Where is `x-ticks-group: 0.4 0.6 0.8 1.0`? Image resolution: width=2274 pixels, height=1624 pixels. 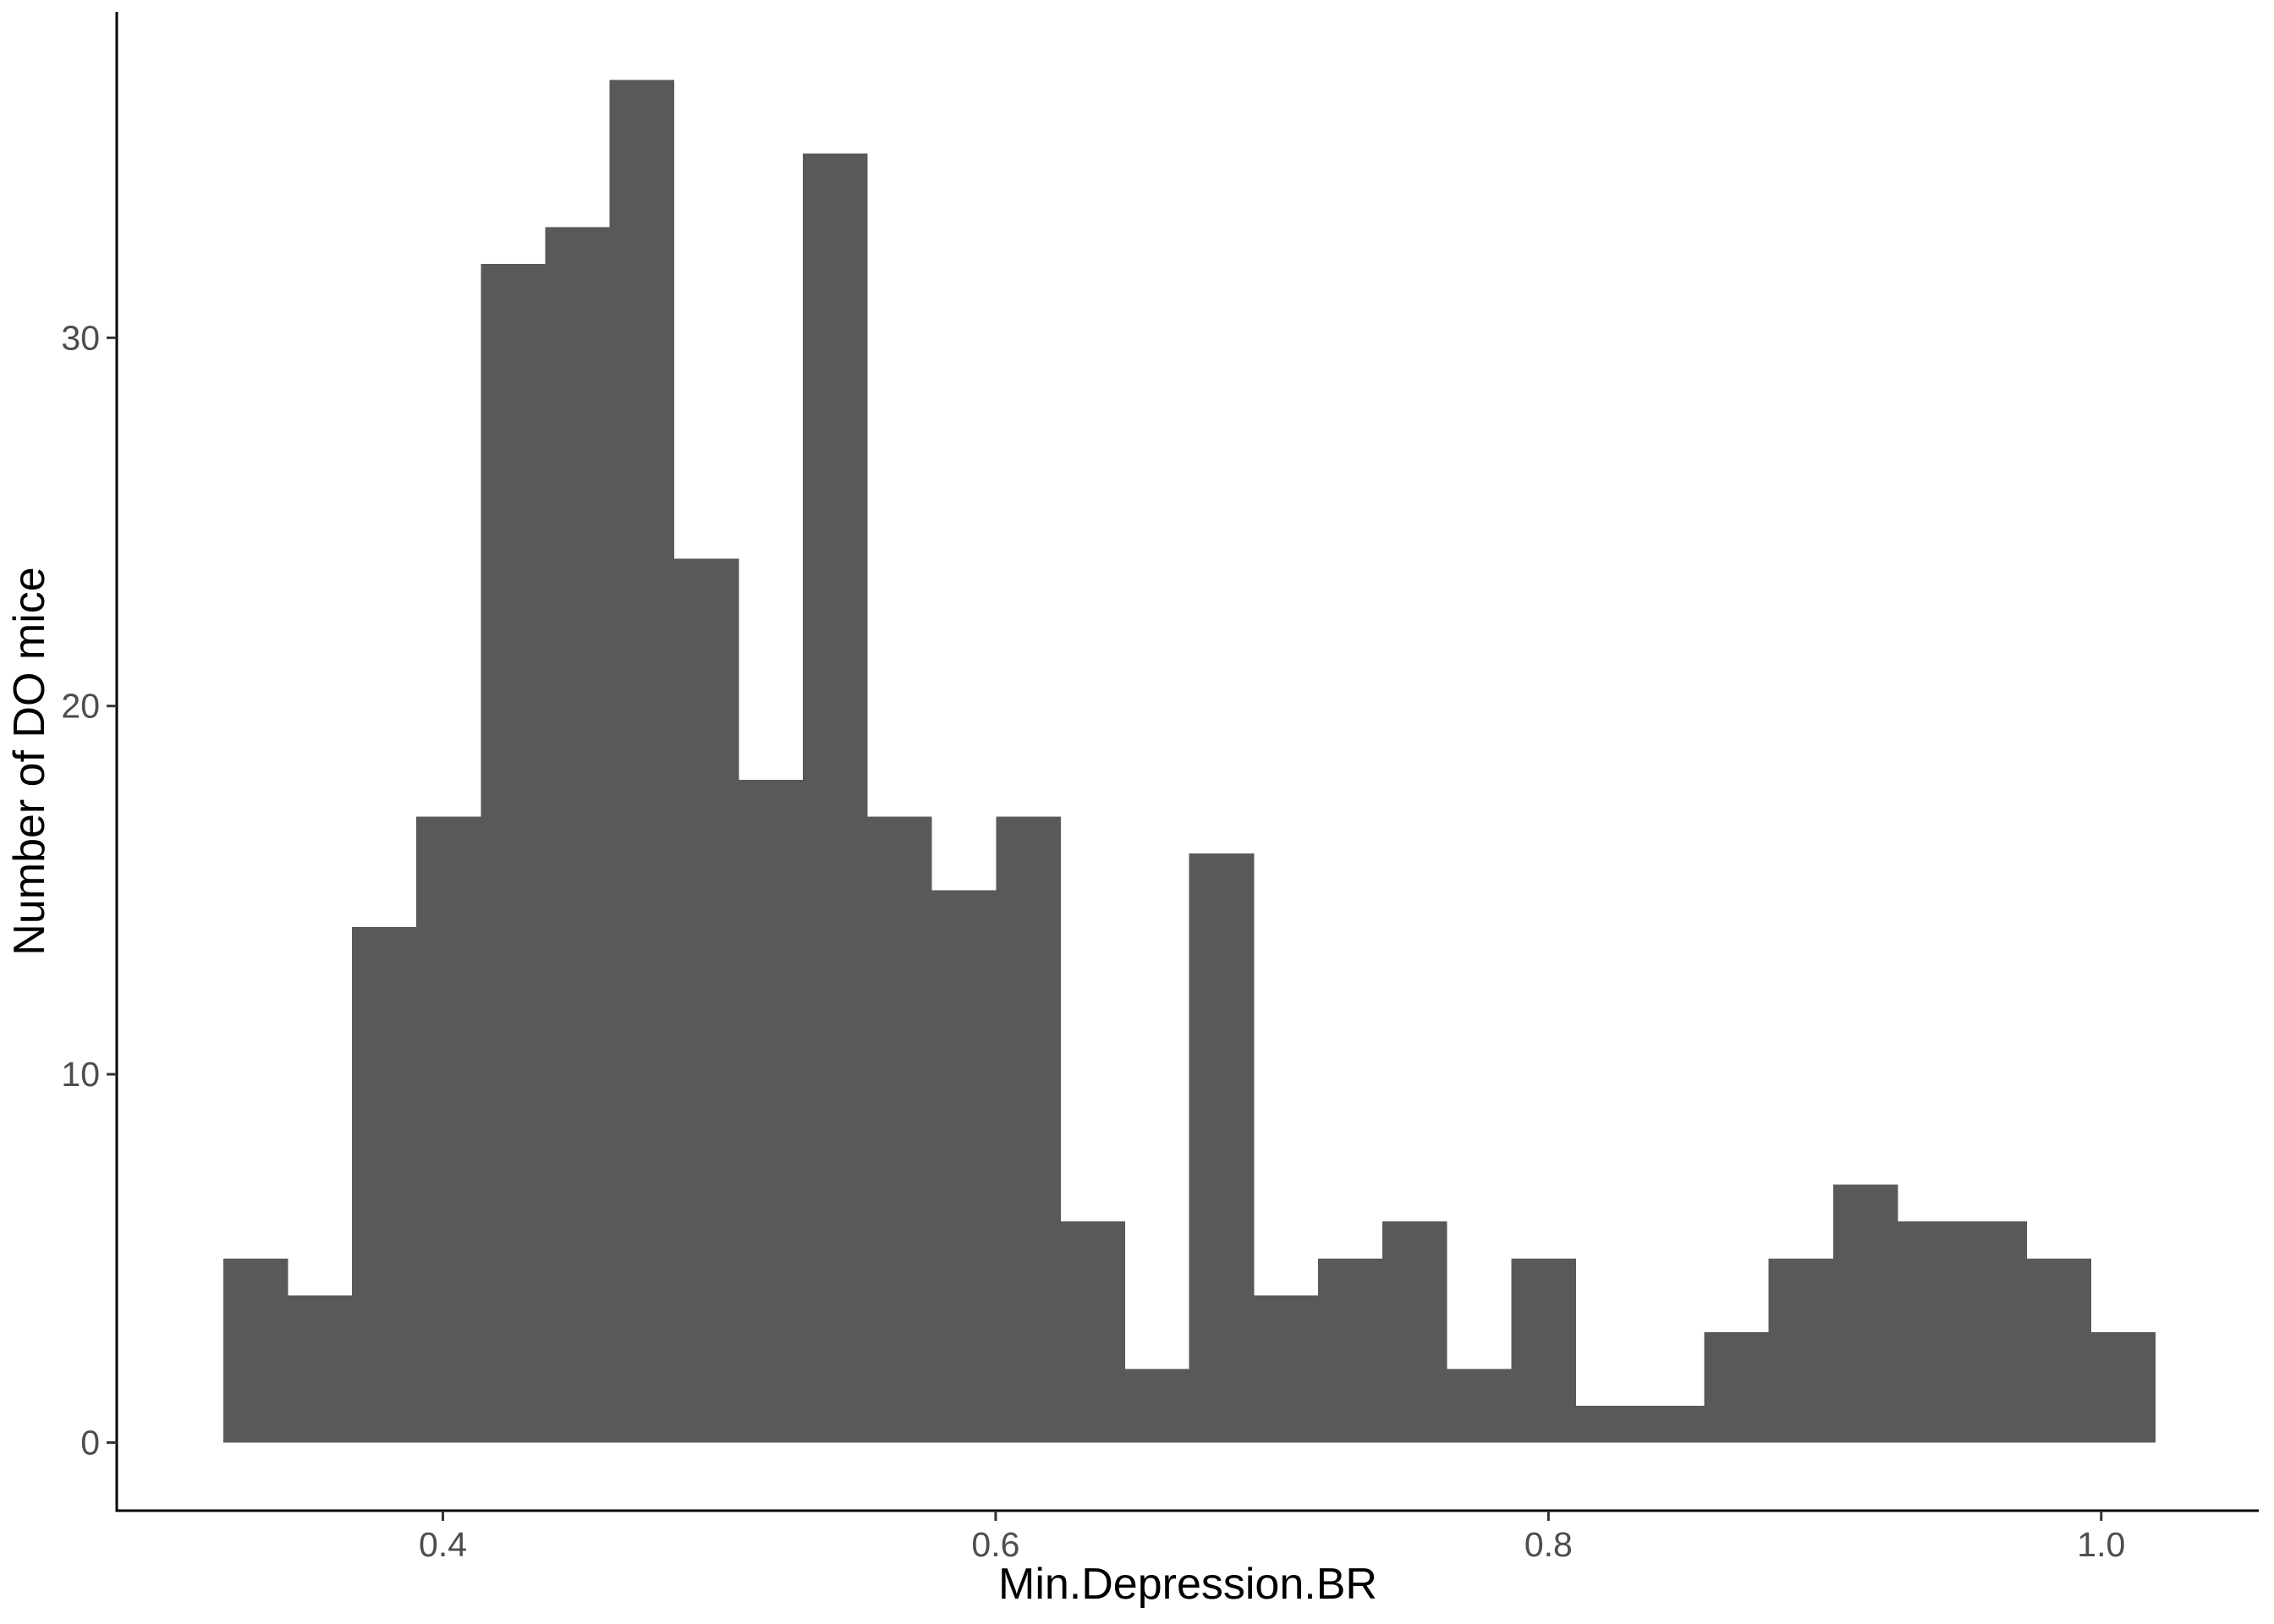 x-ticks-group: 0.4 0.6 0.8 1.0 is located at coordinates (1272, 1538).